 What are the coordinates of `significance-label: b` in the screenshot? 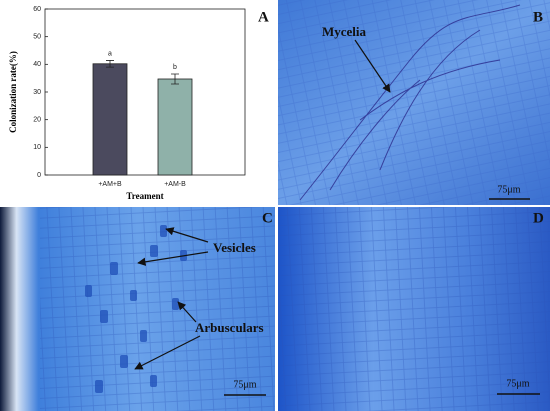 It's located at (175, 67).